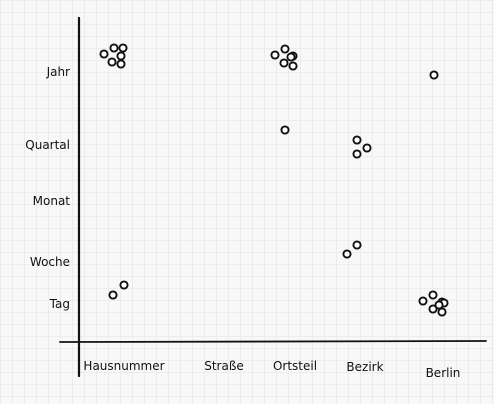  I want to click on y-tick-label-quartal: Quartal, so click(47, 145).